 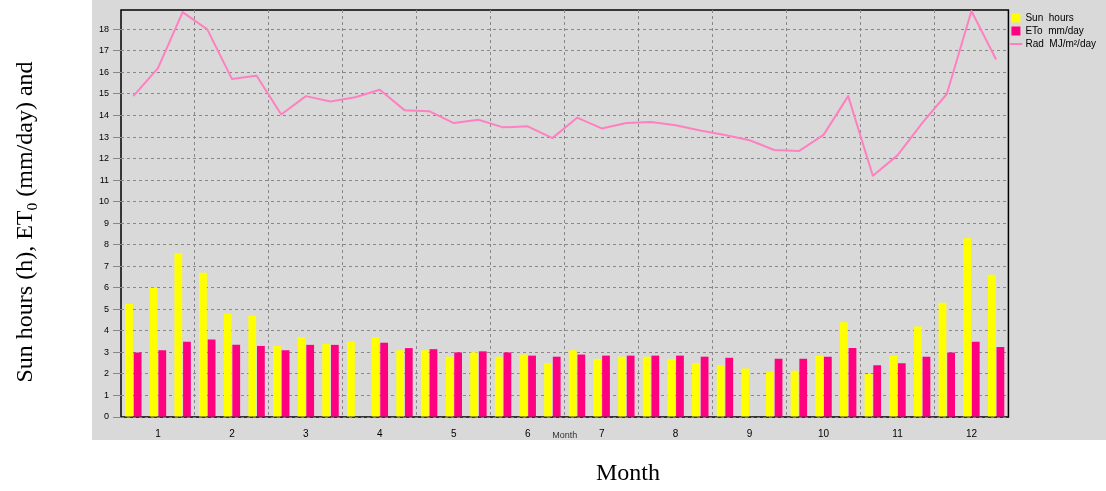 What do you see at coordinates (107, 416) in the screenshot?
I see `y-tick-label: 0` at bounding box center [107, 416].